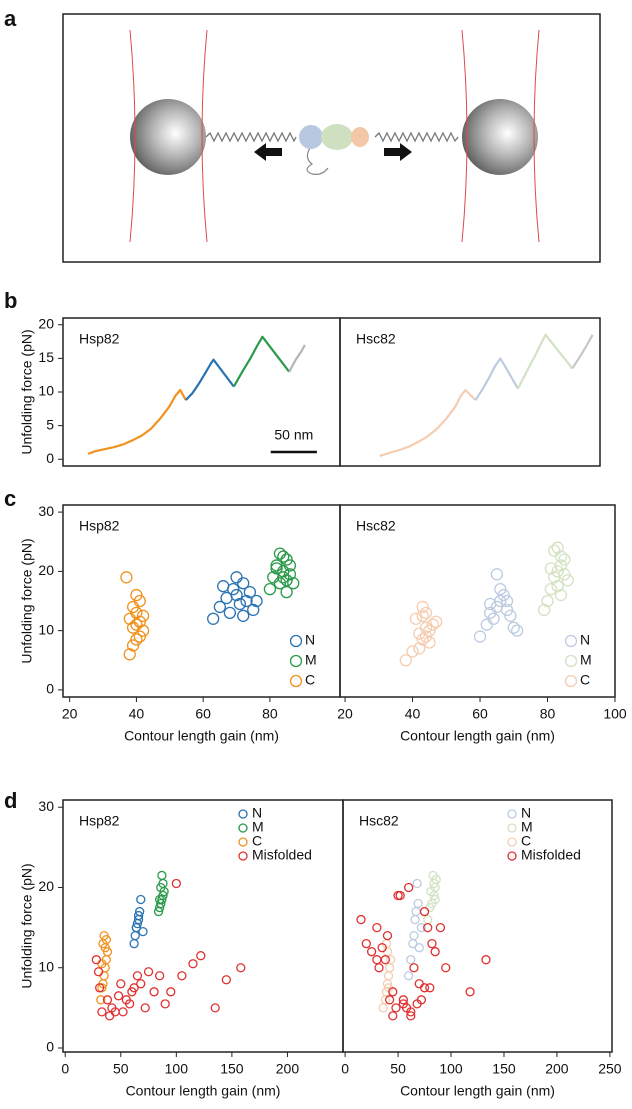 The width and height of the screenshot is (632, 1109). Describe the element at coordinates (376, 526) in the screenshot. I see `chart-title: Hsc82` at that location.